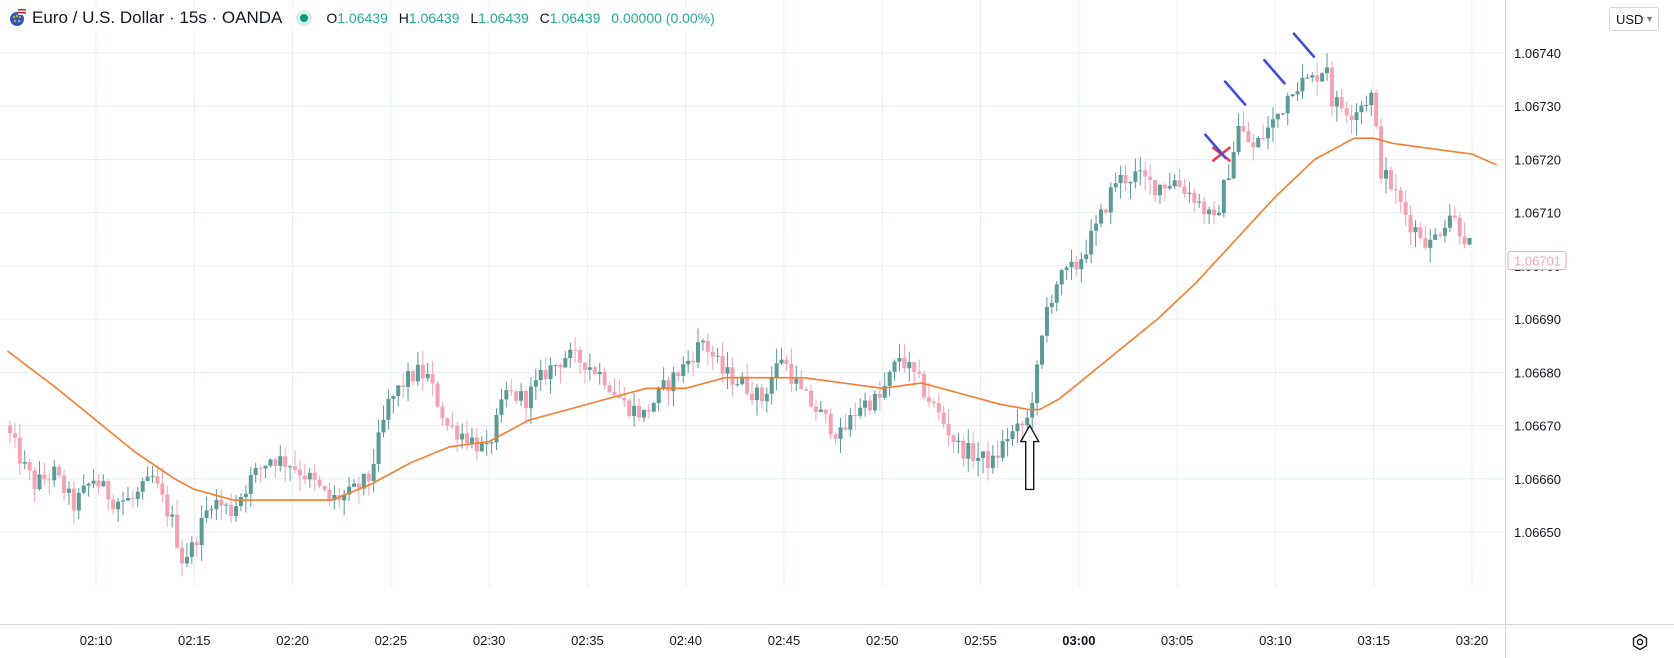 This screenshot has width=1674, height=658. Describe the element at coordinates (1537, 261) in the screenshot. I see `last-price-badge` at that location.